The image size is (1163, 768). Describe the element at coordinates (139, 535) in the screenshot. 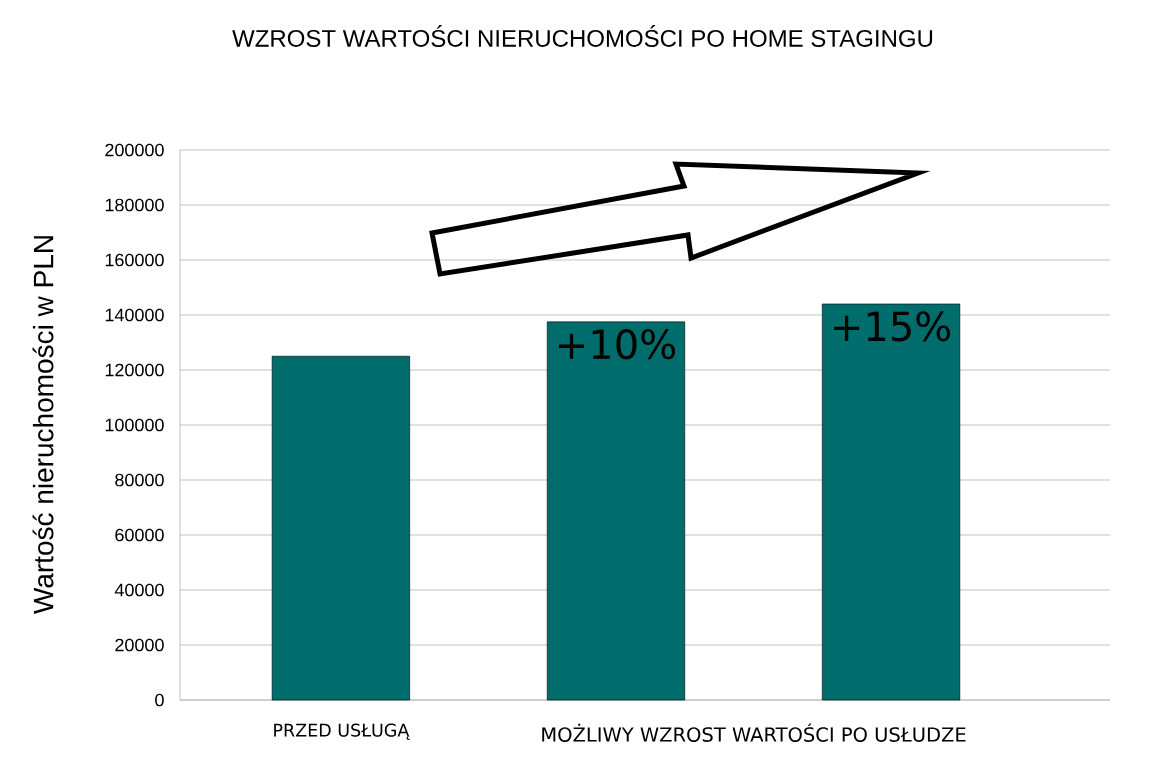

I see `y-tick-label: 60000` at that location.